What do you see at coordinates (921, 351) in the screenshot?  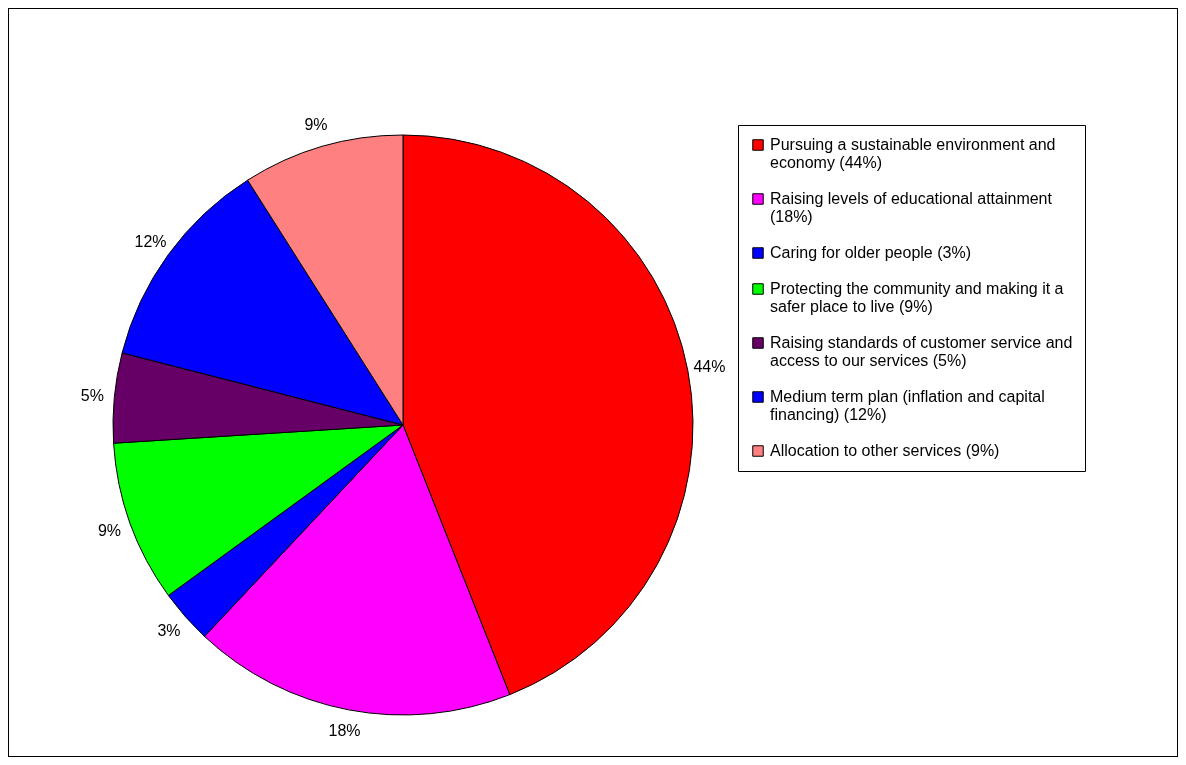 I see `legend-label: Raising standards of customer service and access to our services (5%)` at bounding box center [921, 351].